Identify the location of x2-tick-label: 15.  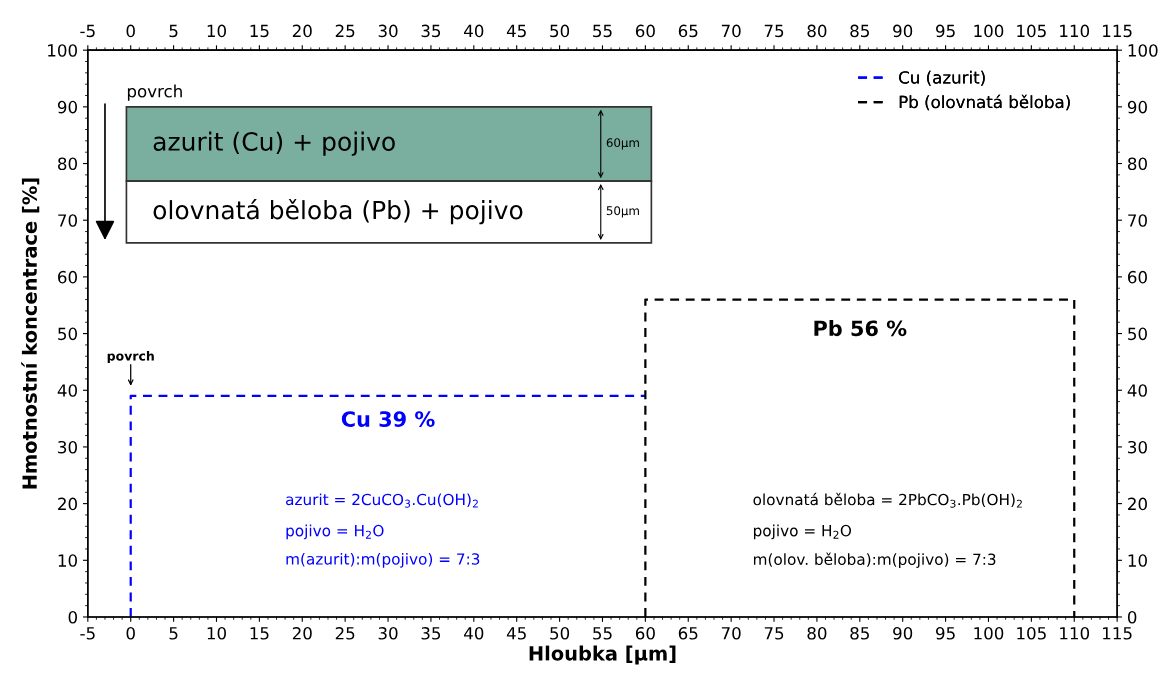
(259, 31).